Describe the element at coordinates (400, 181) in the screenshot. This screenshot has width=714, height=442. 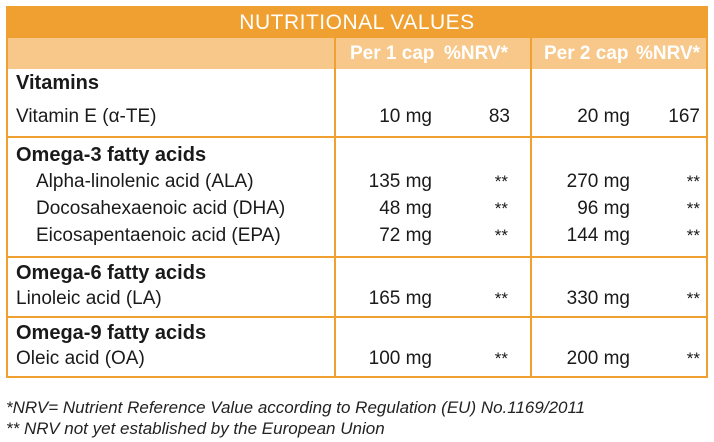
I see `row-per-1-cap: 135 mg` at that location.